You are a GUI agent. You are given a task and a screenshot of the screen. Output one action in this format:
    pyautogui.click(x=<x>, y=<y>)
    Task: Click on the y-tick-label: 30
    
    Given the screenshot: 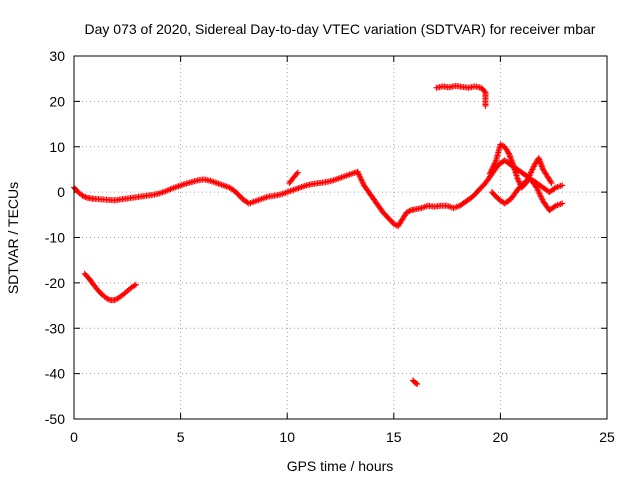 What is the action you would take?
    pyautogui.click(x=57, y=56)
    